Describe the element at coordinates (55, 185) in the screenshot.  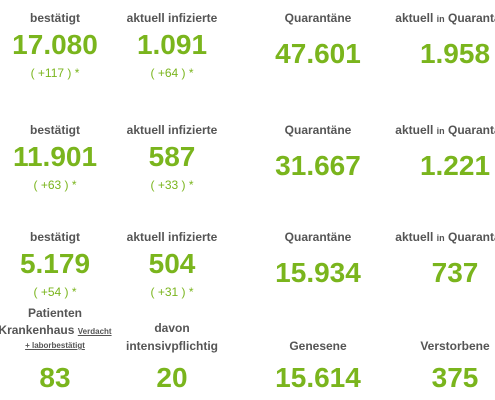
I see `cell-change: ( +63 ) *` at that location.